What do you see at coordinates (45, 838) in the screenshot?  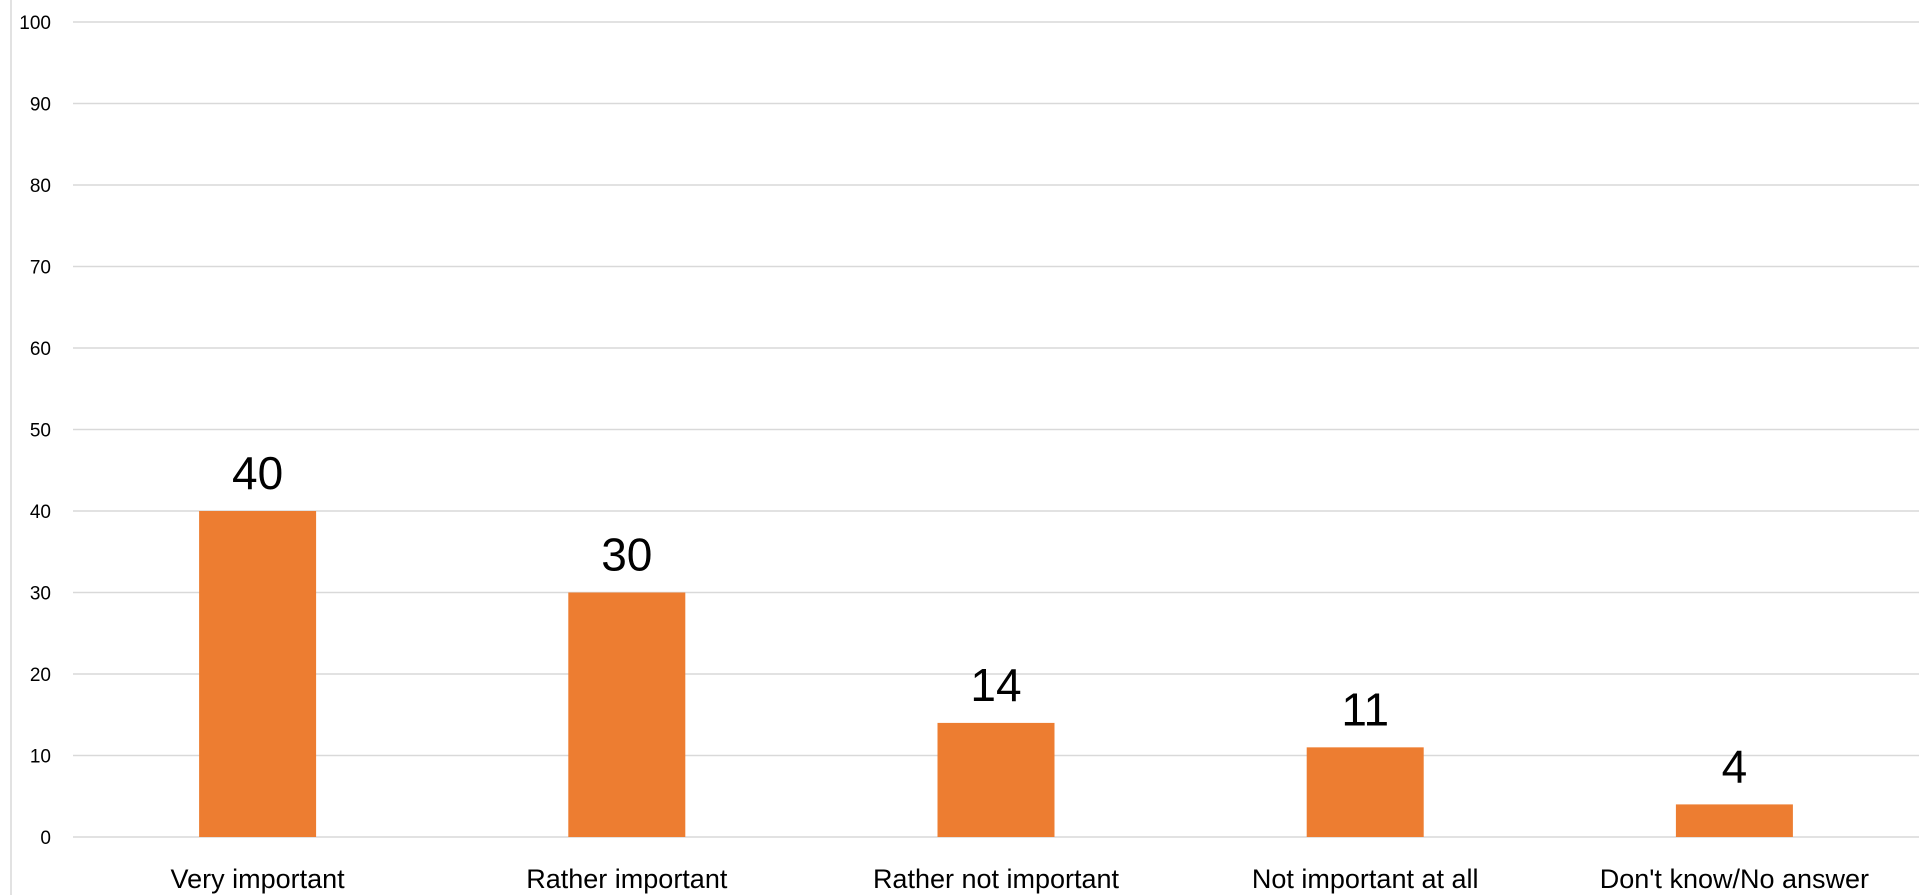 I see `y-tick-label: 0` at bounding box center [45, 838].